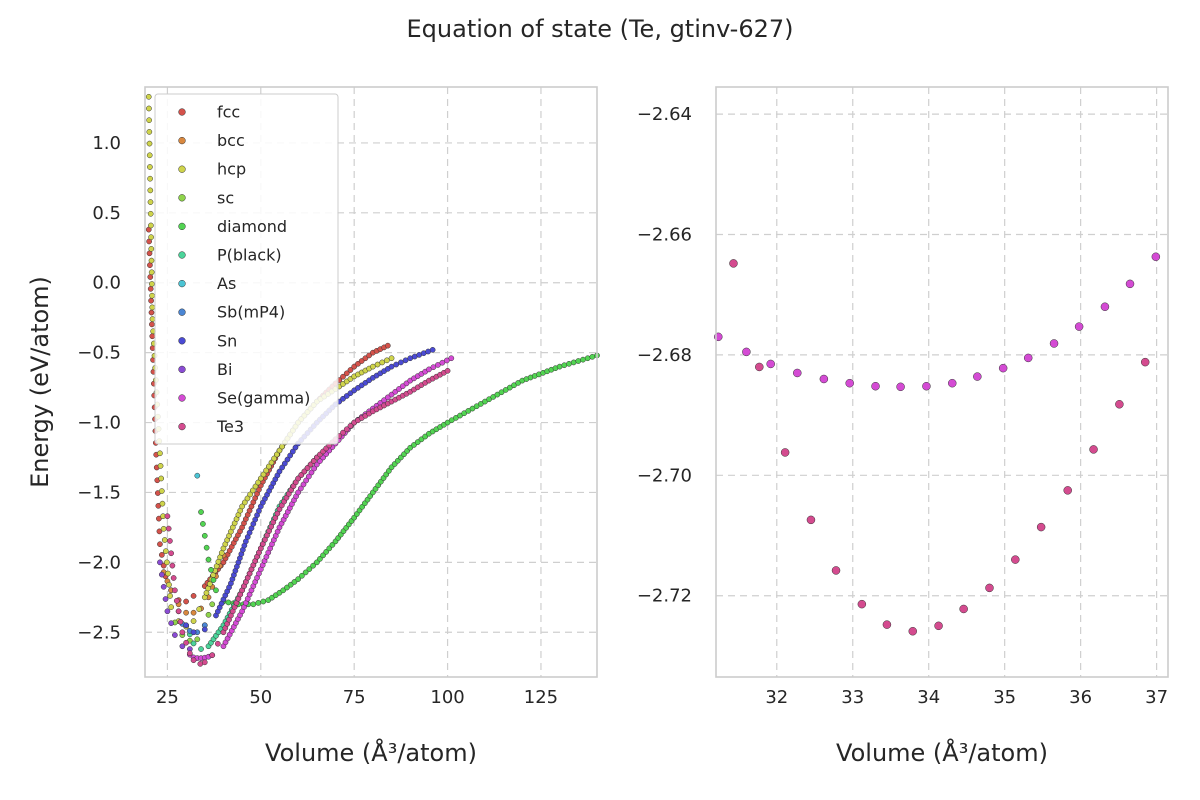 Image resolution: width=1200 pixels, height=800 pixels. What do you see at coordinates (260, 697) in the screenshot?
I see `x-tick-label: 50` at bounding box center [260, 697].